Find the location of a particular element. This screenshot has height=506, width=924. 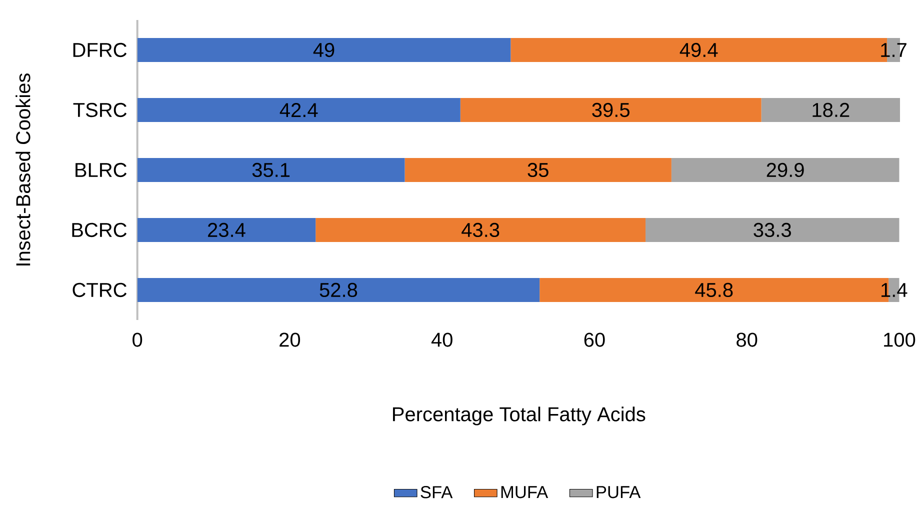

data-label: 1.4 is located at coordinates (895, 290).